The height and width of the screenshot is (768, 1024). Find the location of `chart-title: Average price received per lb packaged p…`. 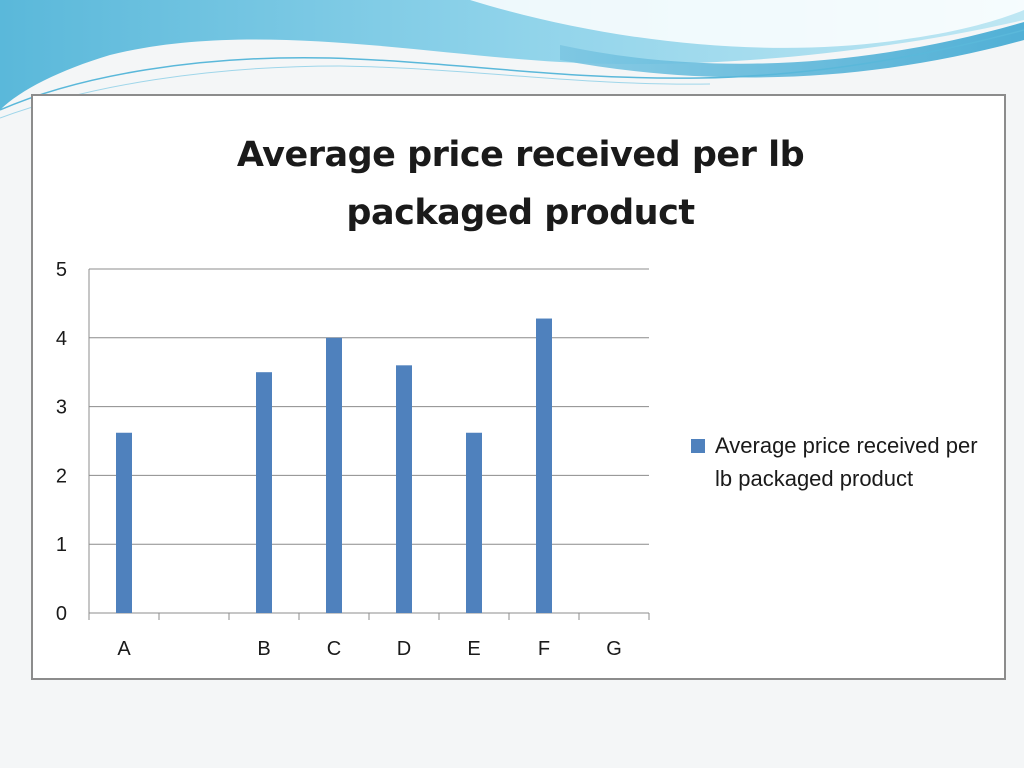

chart-title: Average price received per lb packaged p… is located at coordinates (520, 184).